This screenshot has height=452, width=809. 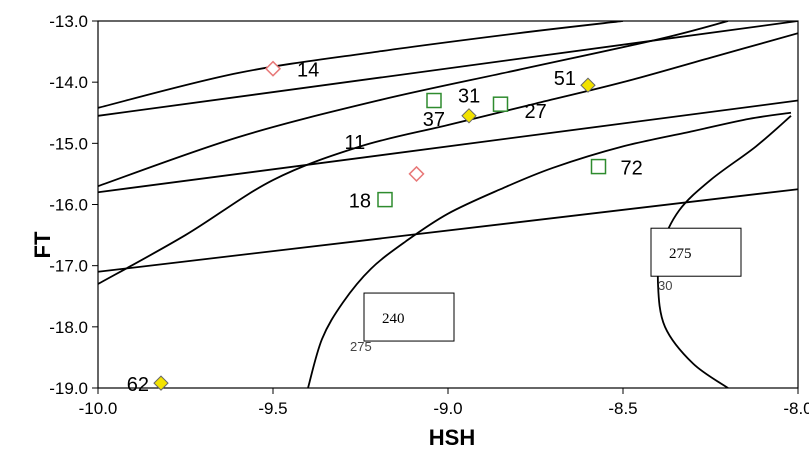 What do you see at coordinates (447, 408) in the screenshot?
I see `x-tick-label: -9.0` at bounding box center [447, 408].